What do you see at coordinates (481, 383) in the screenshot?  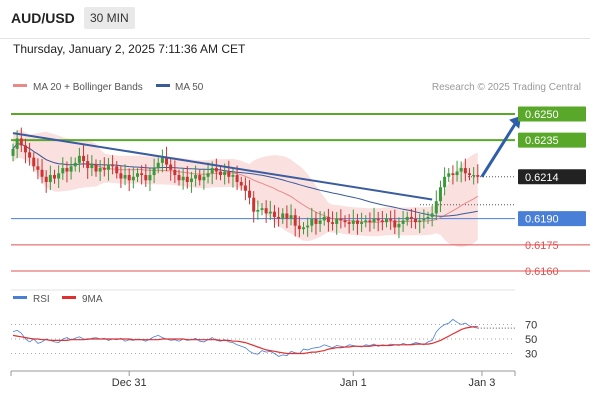 I see `x-tick-label: Jan 3` at bounding box center [481, 383].